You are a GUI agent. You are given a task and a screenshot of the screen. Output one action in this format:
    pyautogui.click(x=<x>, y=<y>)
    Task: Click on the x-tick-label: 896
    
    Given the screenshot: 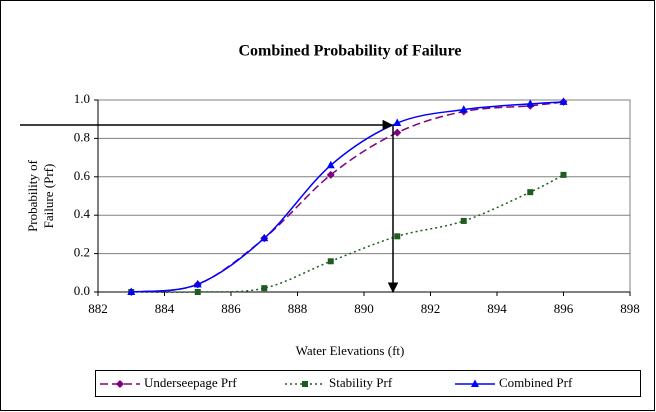 What is the action you would take?
    pyautogui.click(x=564, y=308)
    